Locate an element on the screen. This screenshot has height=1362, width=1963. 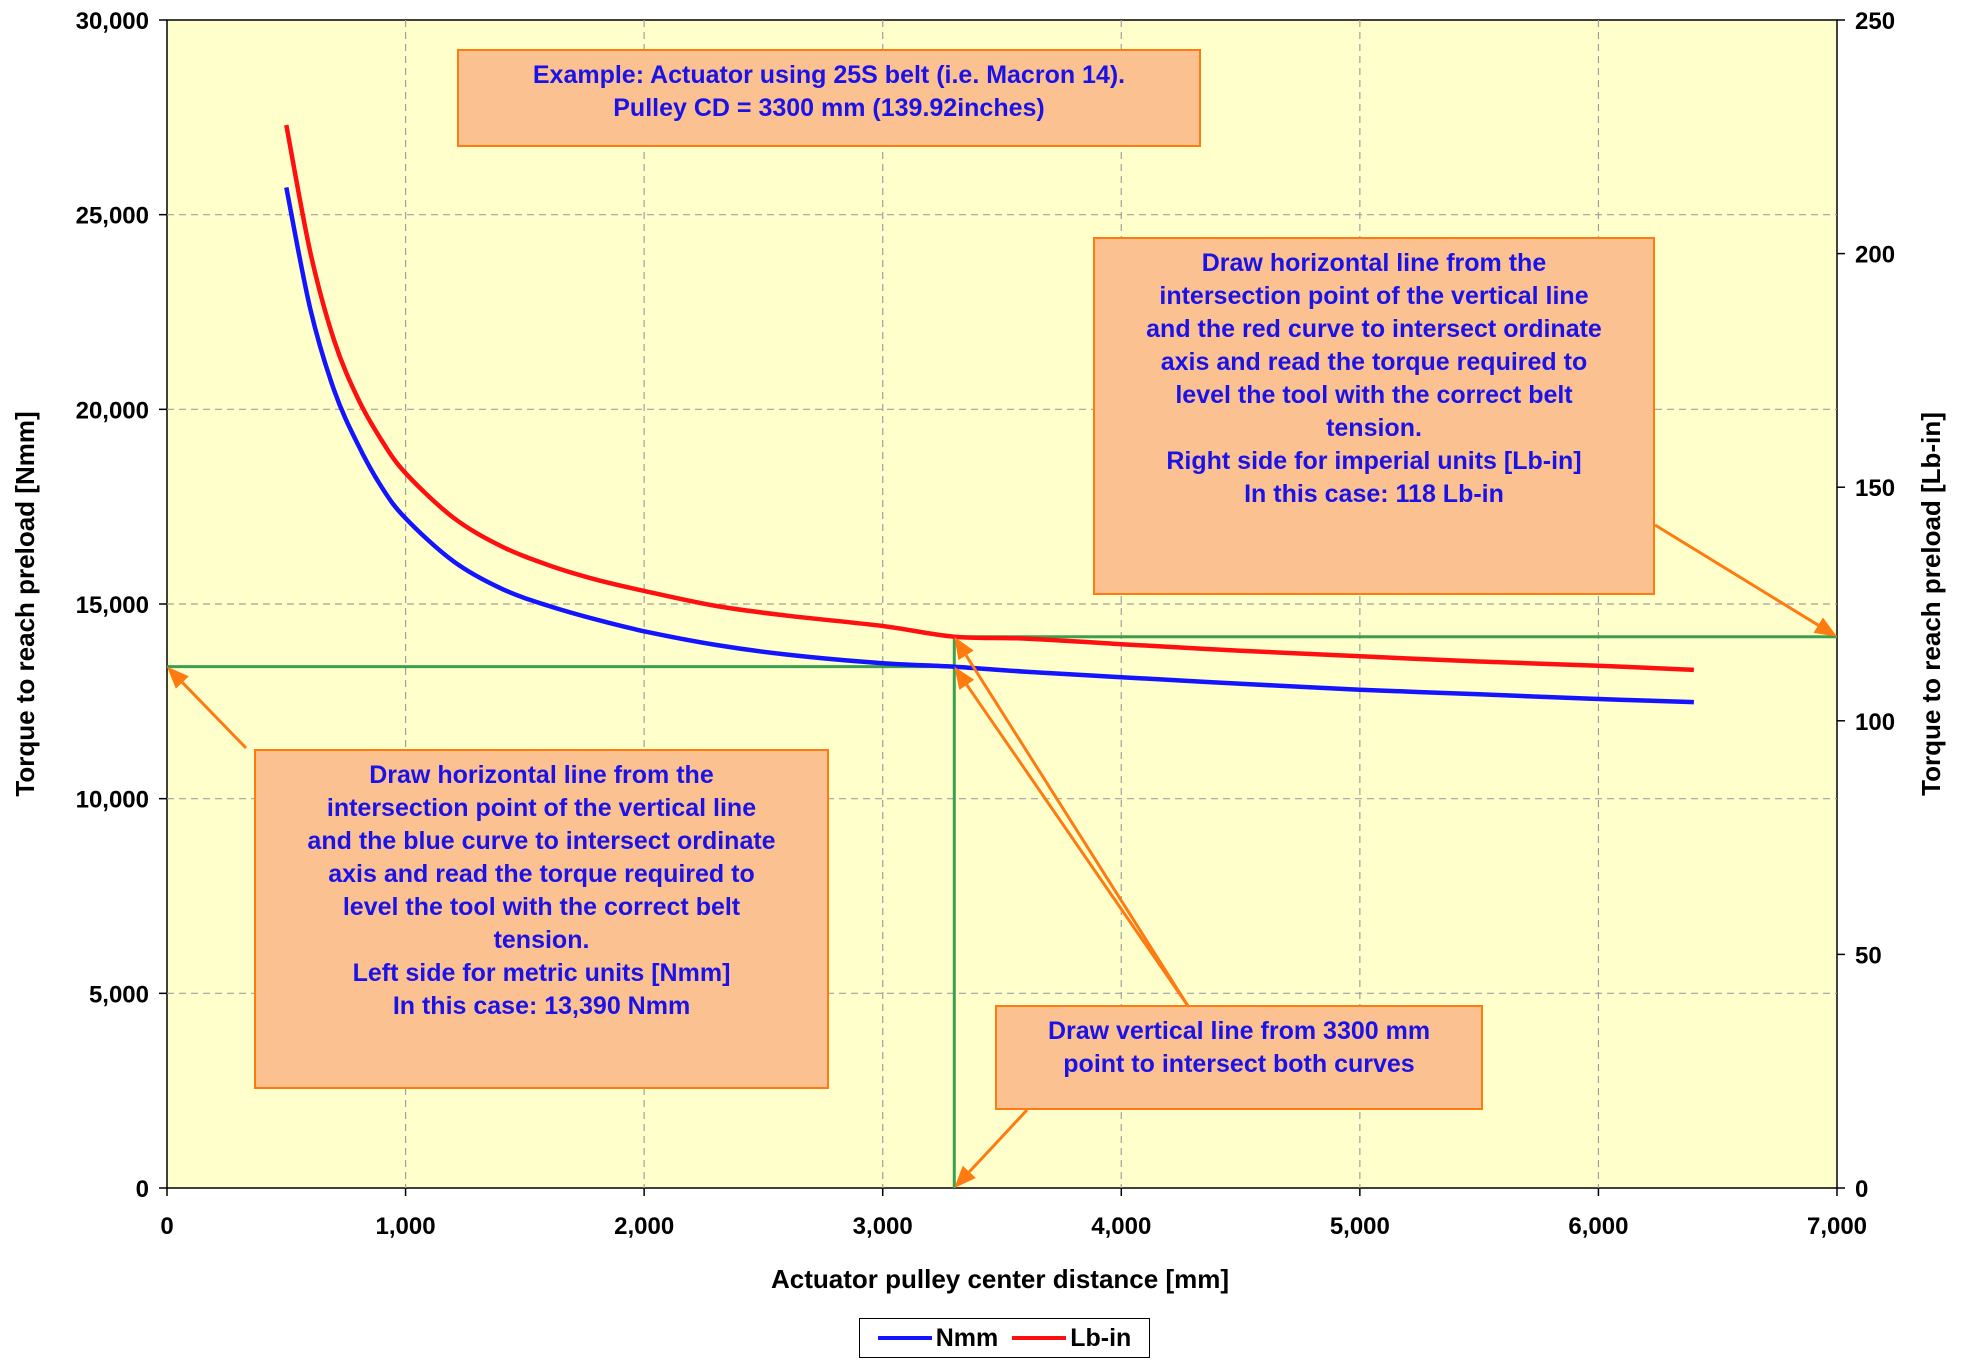
x-tick-label: 3,000 is located at coordinates (883, 1226).